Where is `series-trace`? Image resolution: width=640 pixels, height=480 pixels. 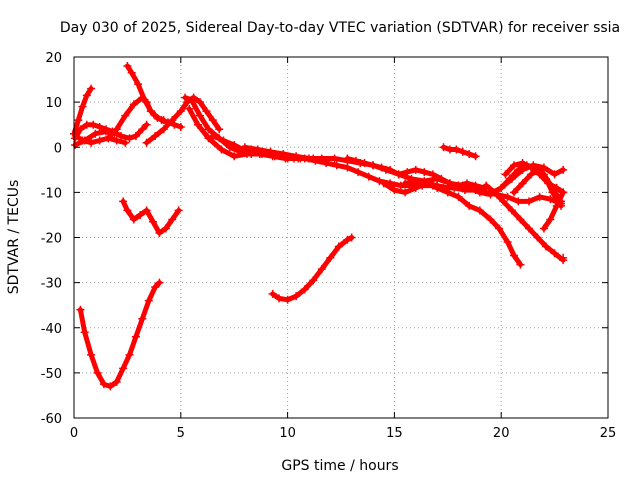
series-trace is located at coordinates (553, 210).